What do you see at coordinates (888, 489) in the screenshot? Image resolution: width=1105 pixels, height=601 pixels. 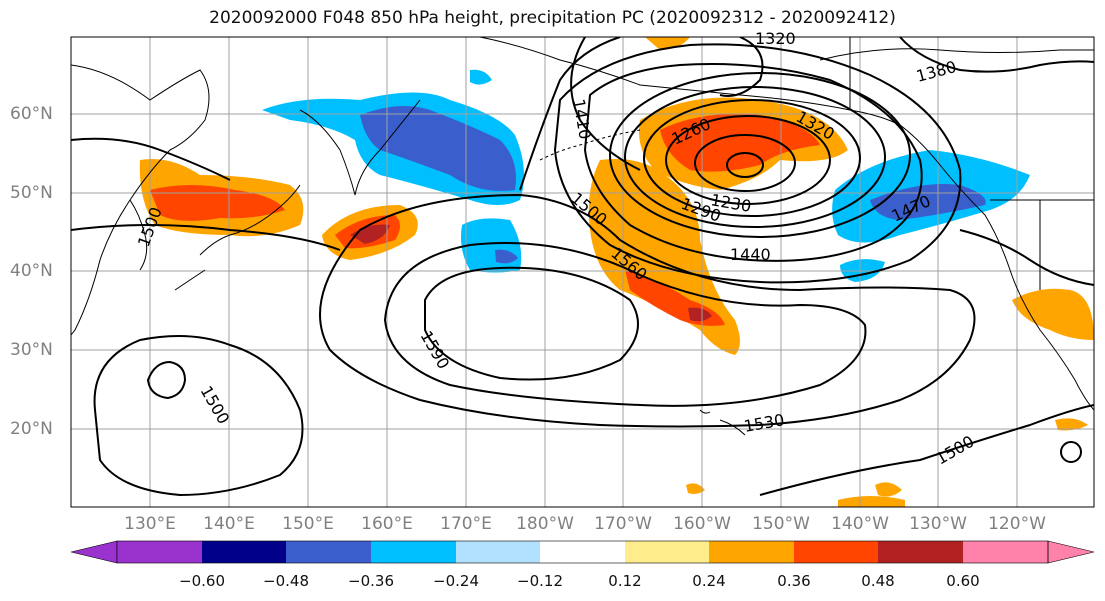 I see `shade-positive-south-b` at bounding box center [888, 489].